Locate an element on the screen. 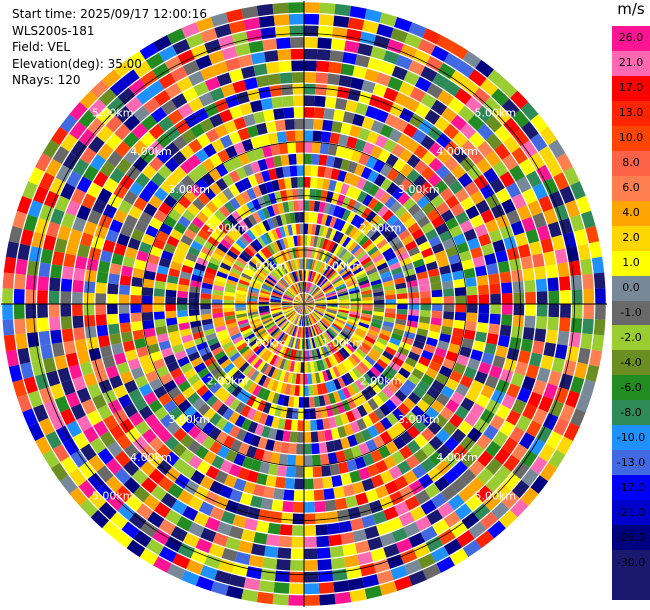 This screenshot has width=650, height=610. ring-label: 1.00km is located at coordinates (266, 342).